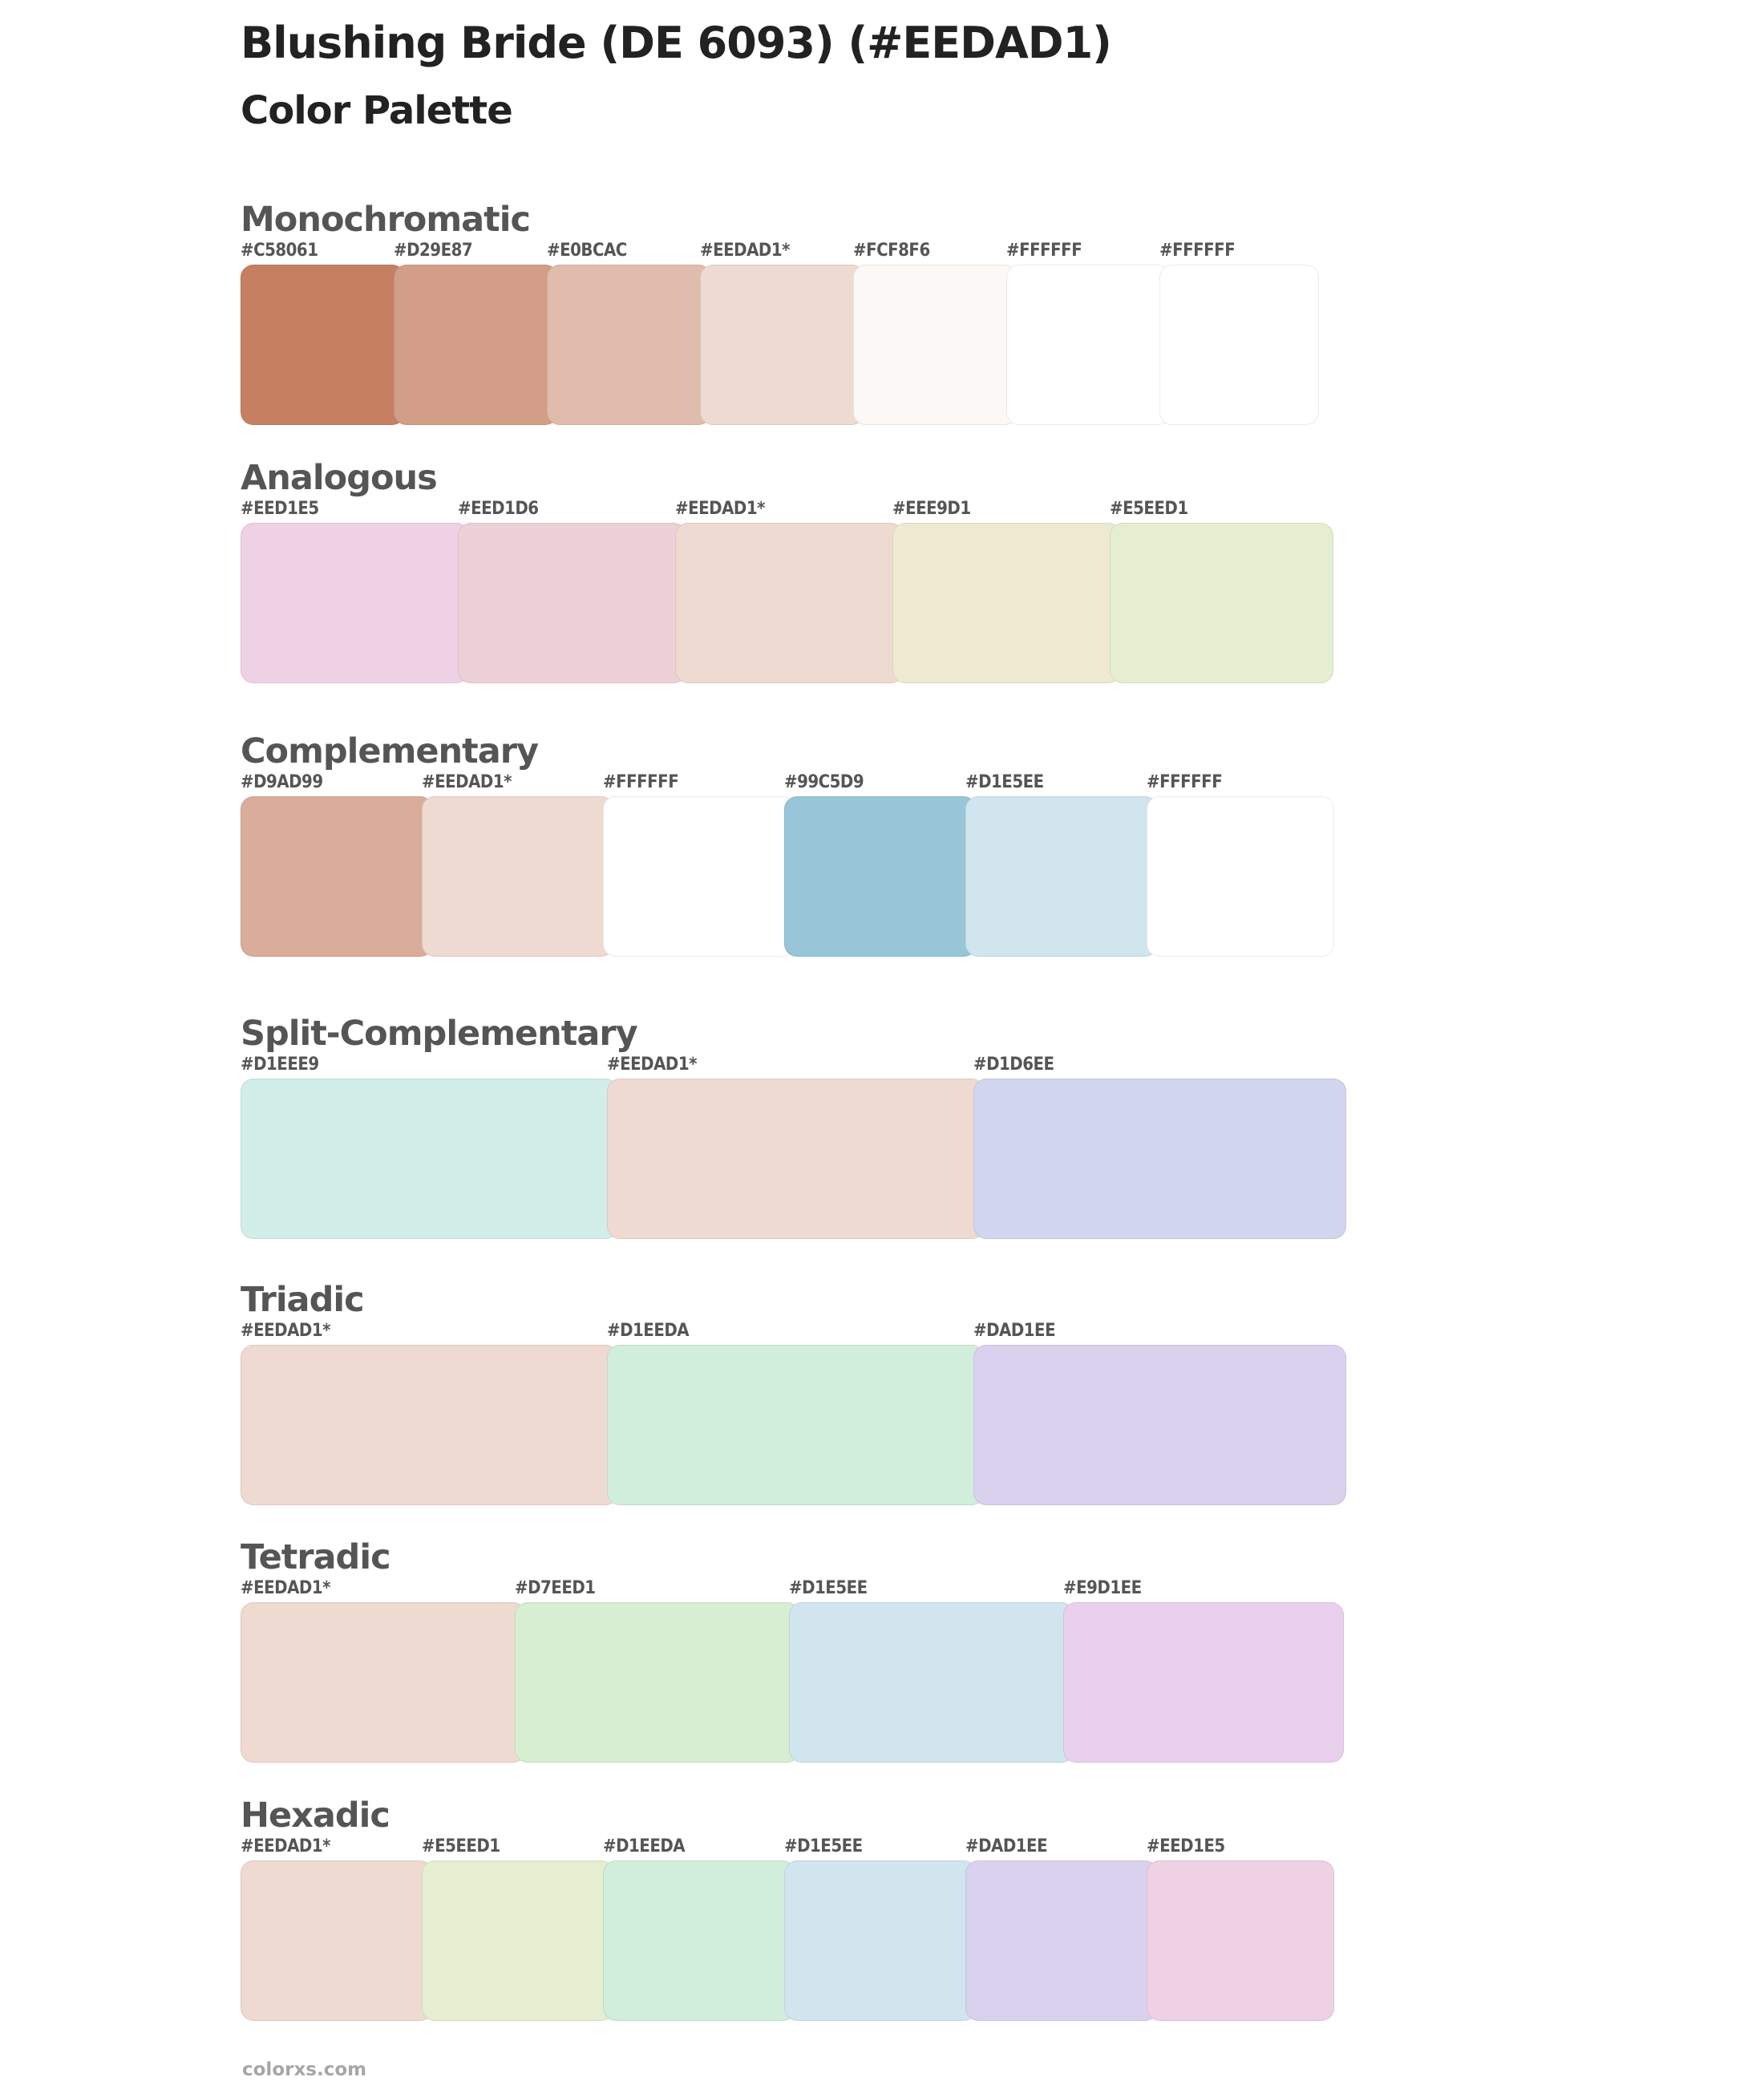 The height and width of the screenshot is (2085, 1764). I want to click on palette-section-tetradic: Tetradic #EEDAD1* #D7EED1 #D1E5EE #E9D1EE, so click(792, 1650).